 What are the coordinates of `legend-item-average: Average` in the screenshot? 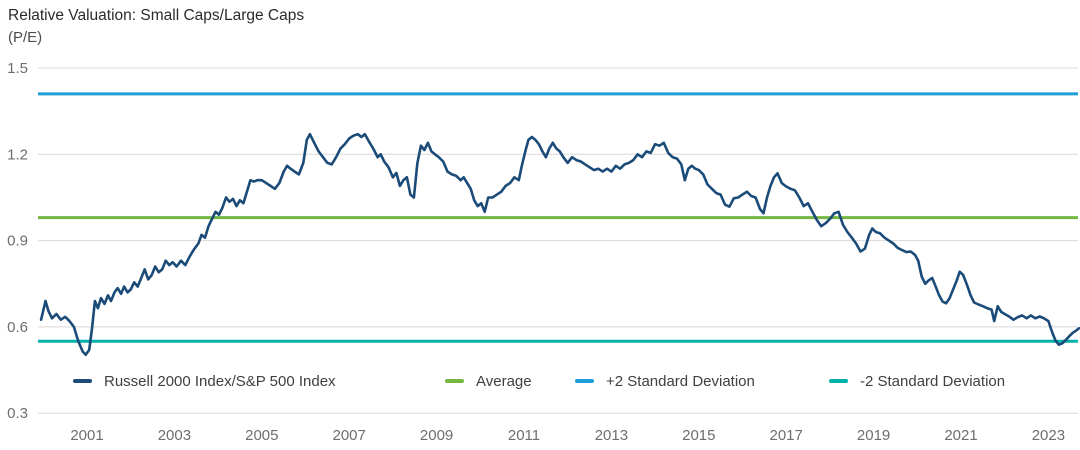 It's located at (488, 381).